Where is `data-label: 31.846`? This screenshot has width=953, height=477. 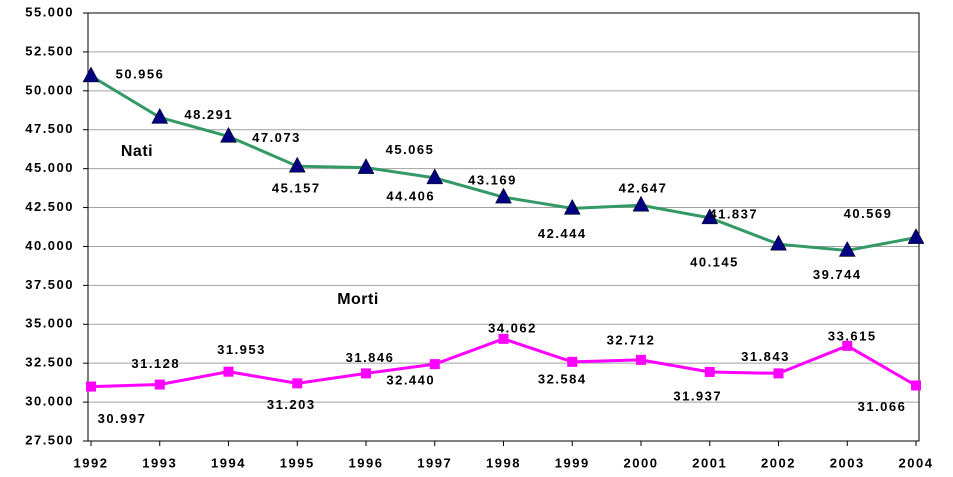
data-label: 31.846 is located at coordinates (370, 357).